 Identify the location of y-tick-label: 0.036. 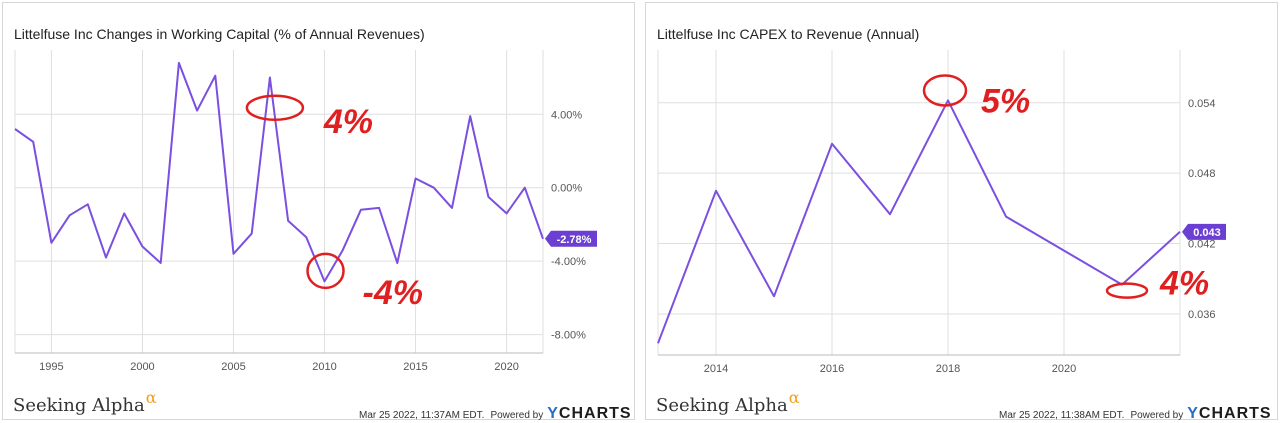
(1202, 315).